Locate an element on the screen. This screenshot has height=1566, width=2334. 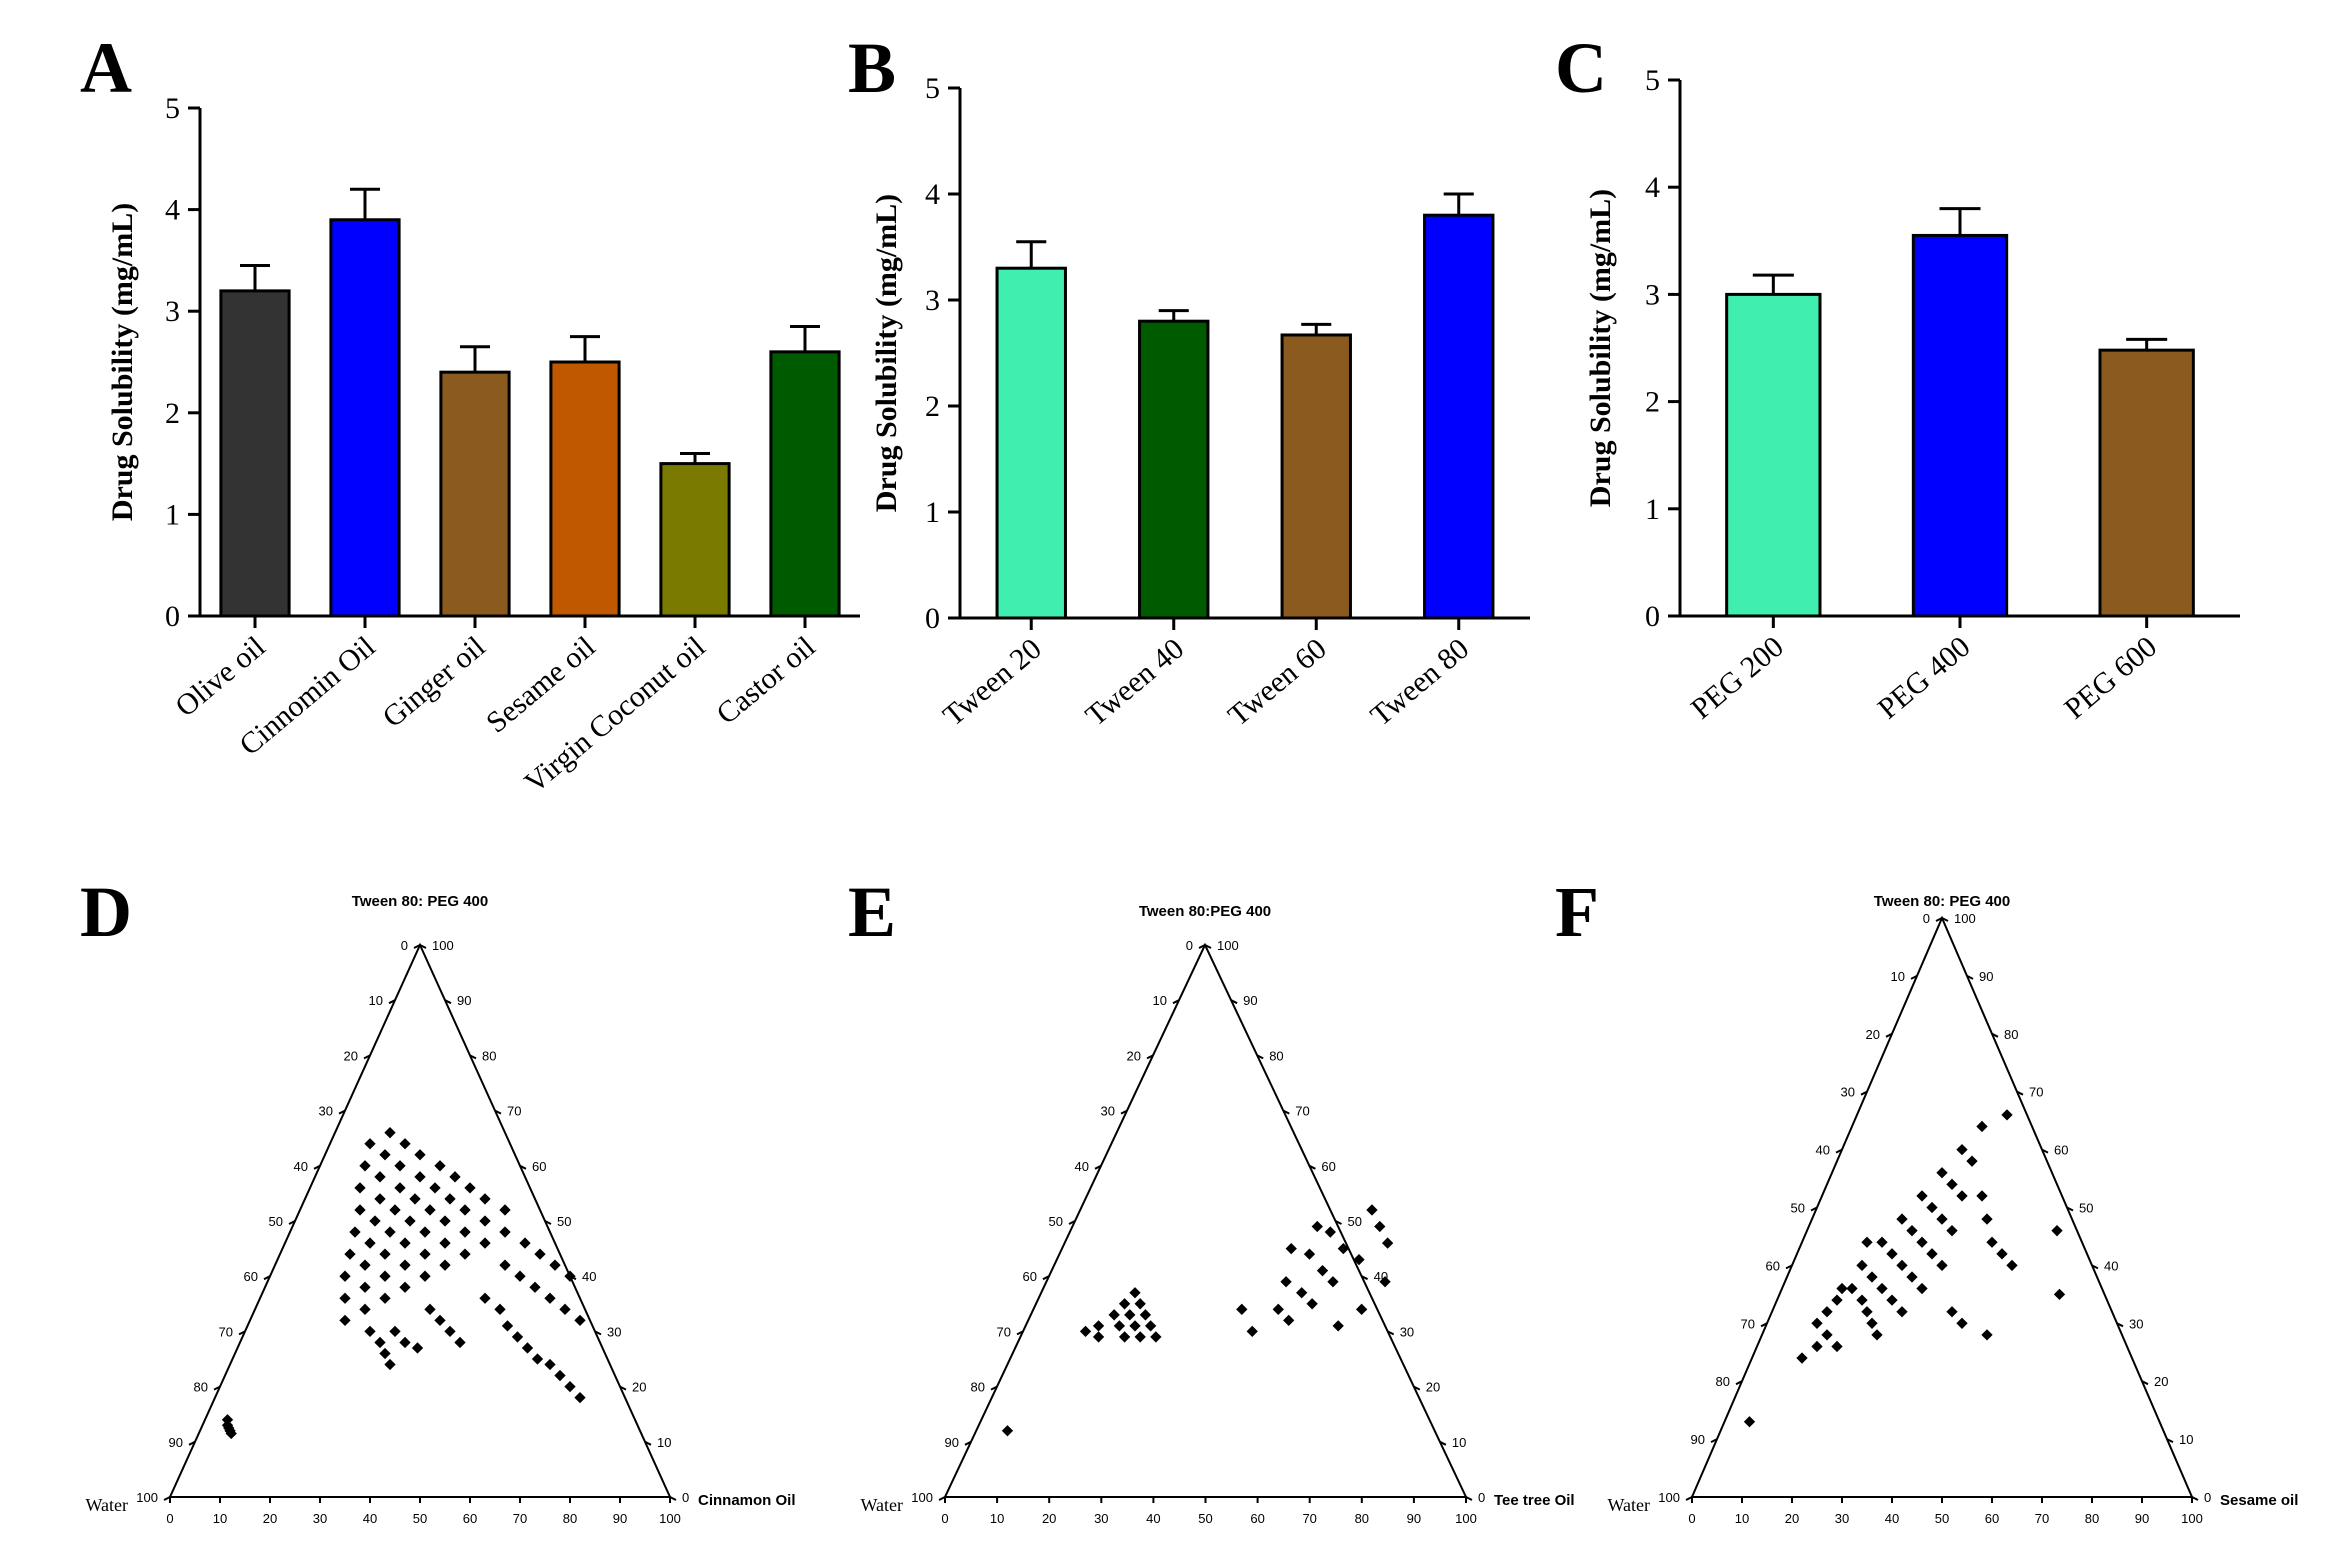
ternary-left-tick-label: 60 is located at coordinates (1773, 1265).